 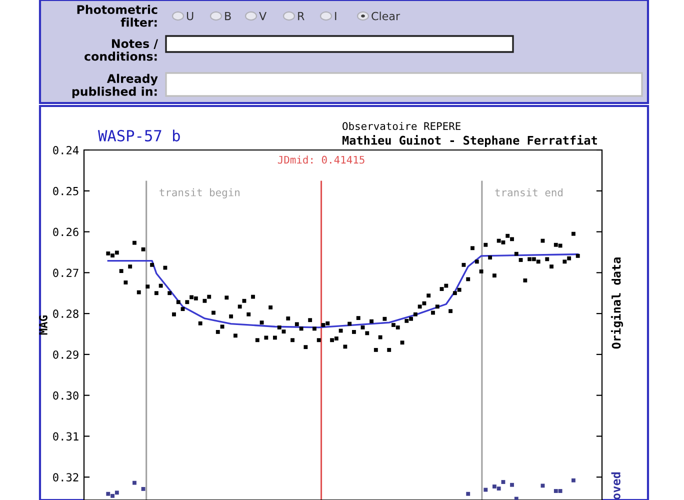 What do you see at coordinates (335, 16) in the screenshot?
I see `text: I` at bounding box center [335, 16].